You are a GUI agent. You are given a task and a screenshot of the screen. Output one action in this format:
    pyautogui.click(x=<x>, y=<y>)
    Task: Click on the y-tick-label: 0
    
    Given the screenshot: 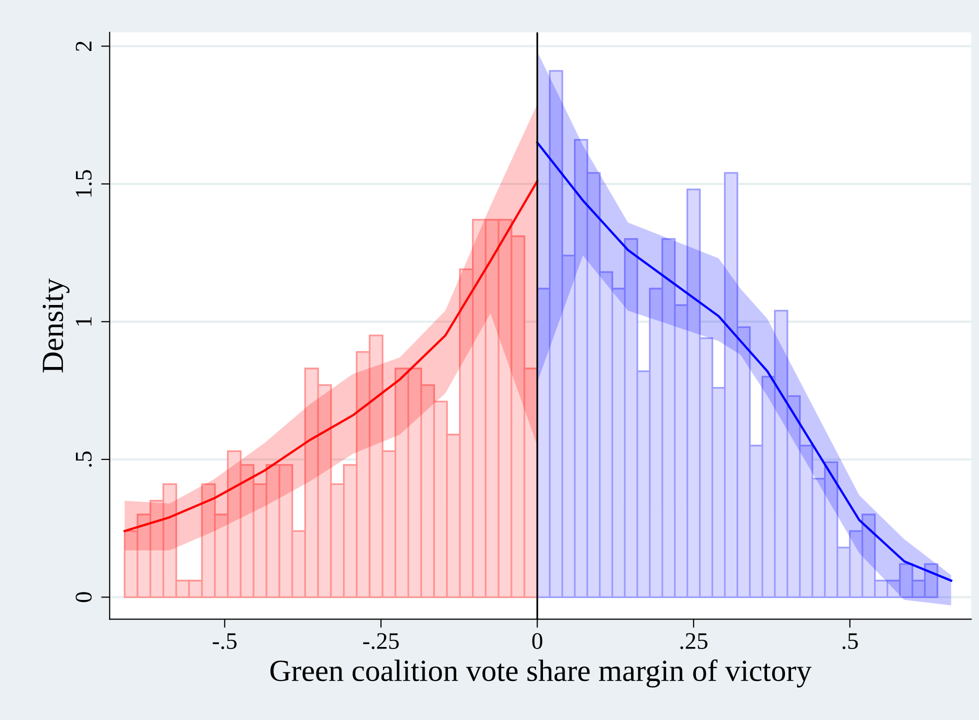 What is the action you would take?
    pyautogui.click(x=84, y=597)
    